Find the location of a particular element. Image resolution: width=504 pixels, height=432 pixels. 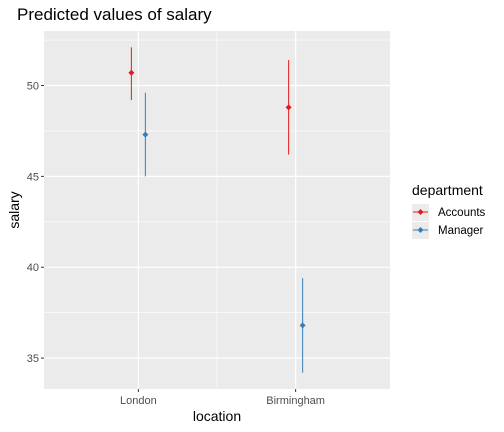

legend-item-manager: Manager is located at coordinates (448, 230).